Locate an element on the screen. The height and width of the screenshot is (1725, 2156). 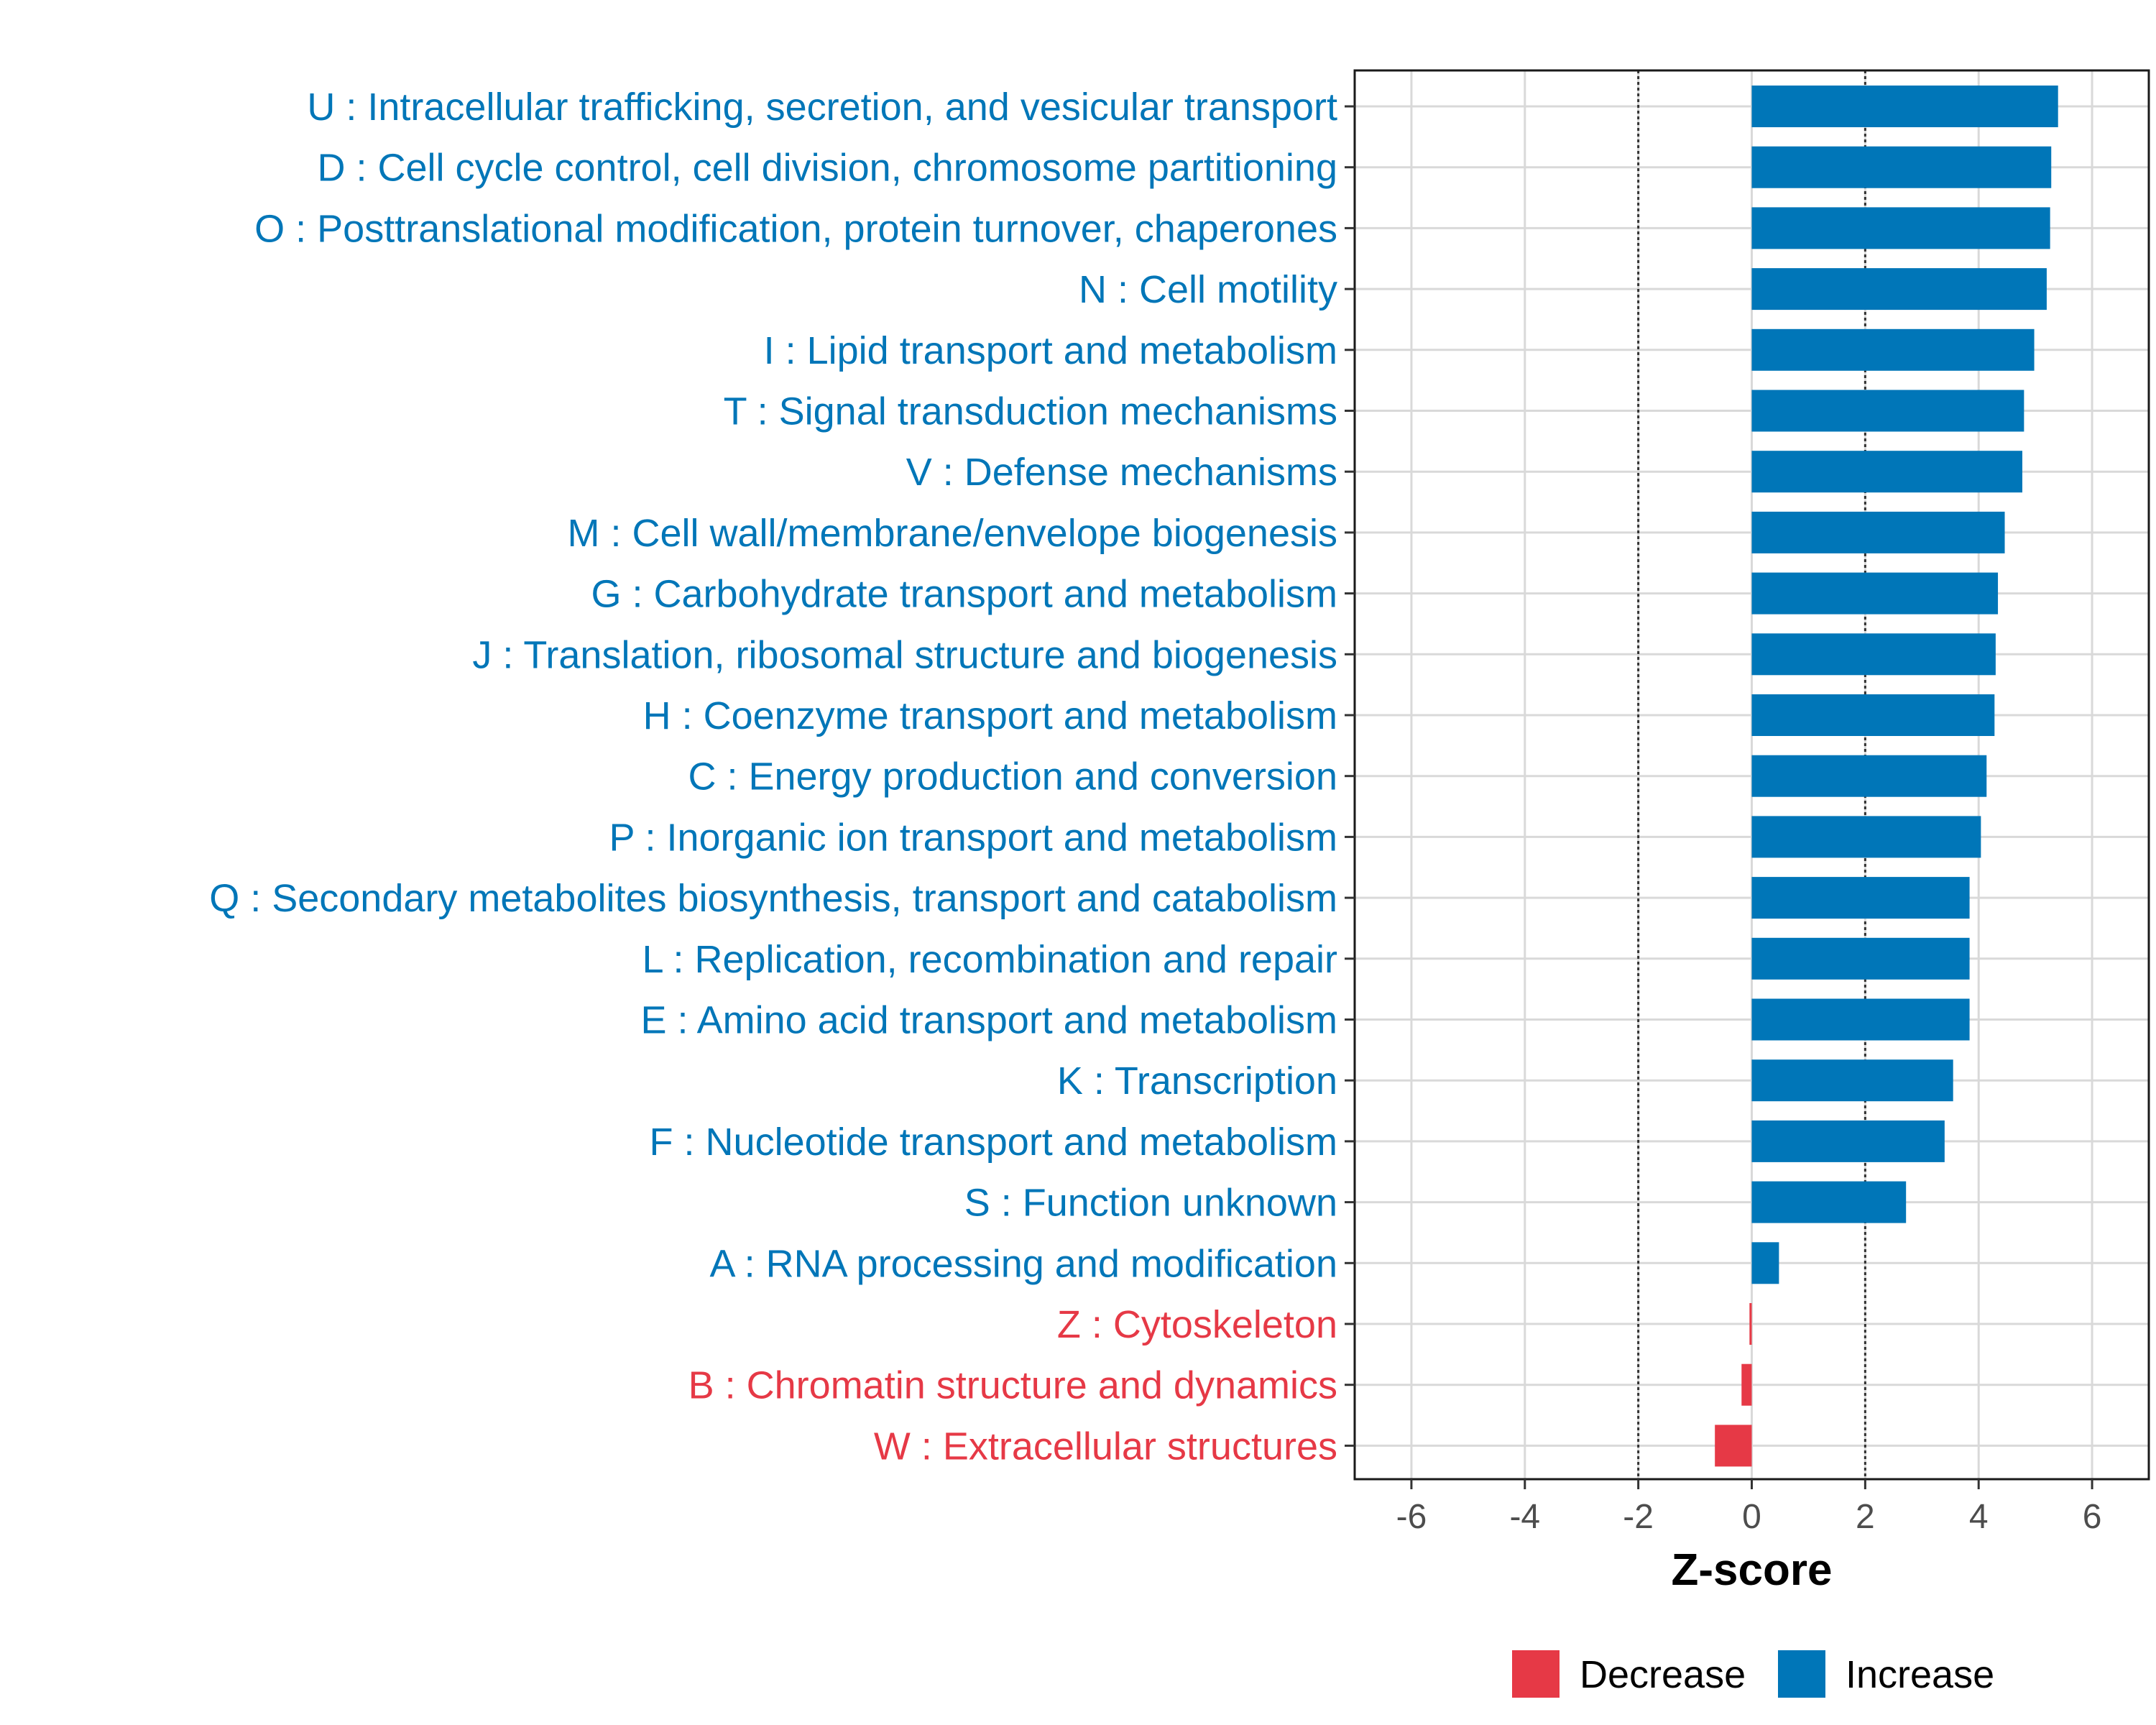
category-label-6: V : Defense mechanisms is located at coordinates (1121, 472).